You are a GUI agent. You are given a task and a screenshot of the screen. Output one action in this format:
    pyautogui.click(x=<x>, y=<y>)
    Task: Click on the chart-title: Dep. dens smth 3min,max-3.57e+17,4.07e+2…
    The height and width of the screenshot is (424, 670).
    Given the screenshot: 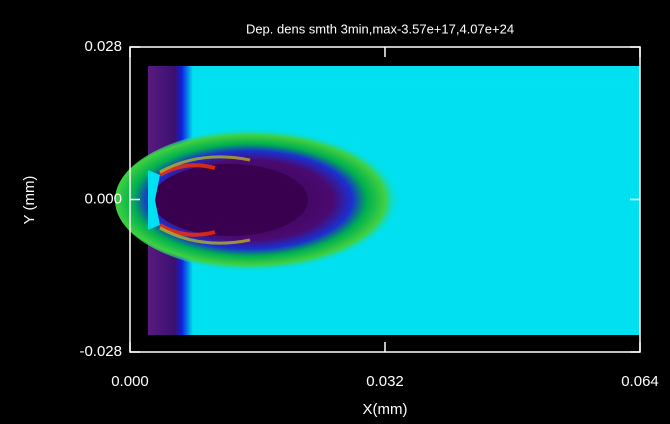 What is the action you would take?
    pyautogui.click(x=380, y=28)
    